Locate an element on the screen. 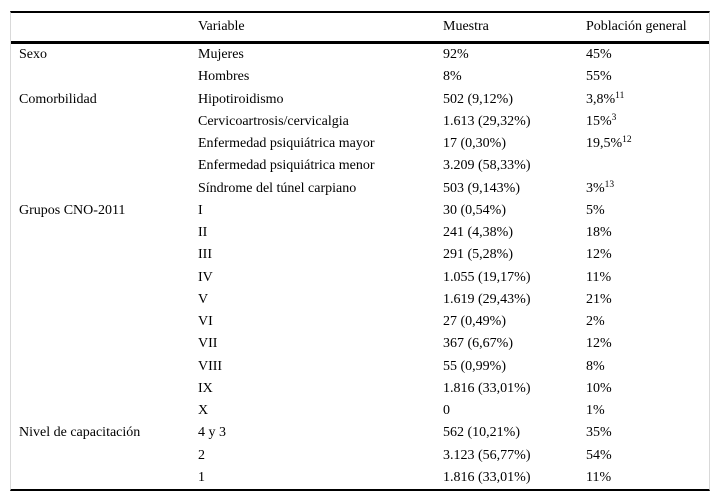 The width and height of the screenshot is (723, 501). variable-cell: II is located at coordinates (203, 233).